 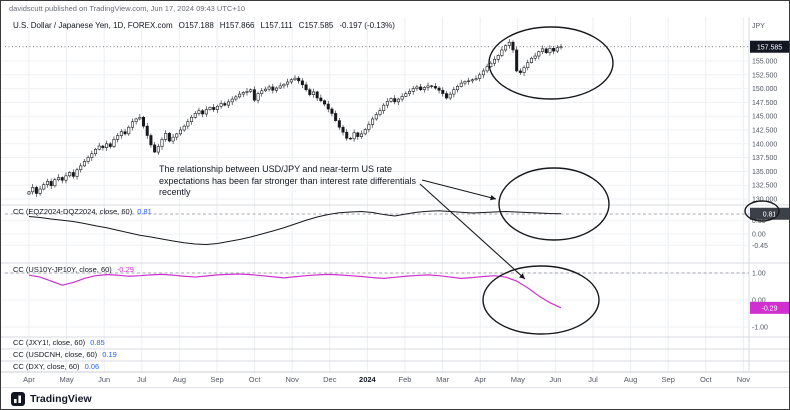 I want to click on scale-label: 135.000, so click(x=764, y=172).